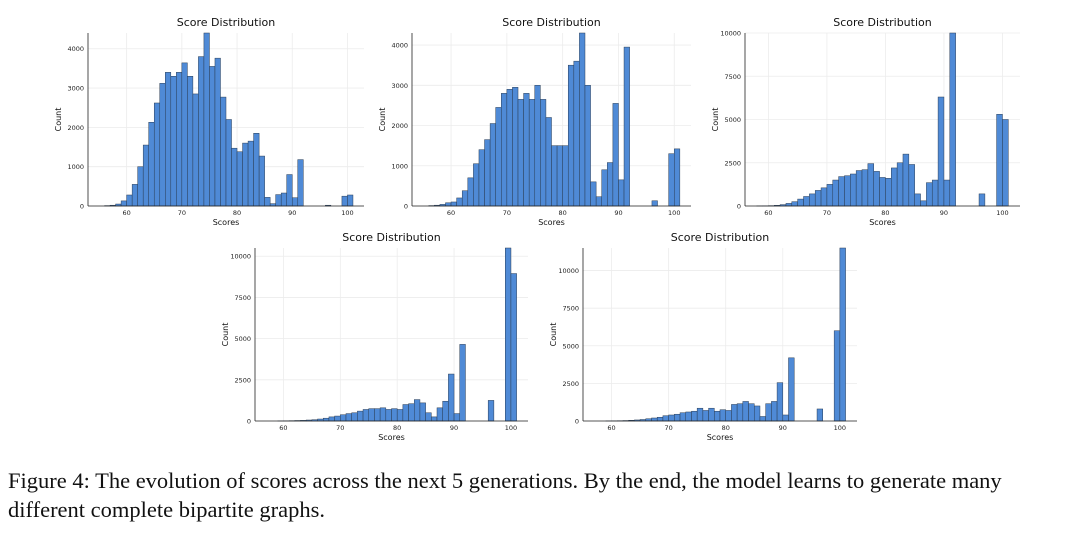 The height and width of the screenshot is (535, 1080). I want to click on y-tick-label: 2000, so click(399, 126).